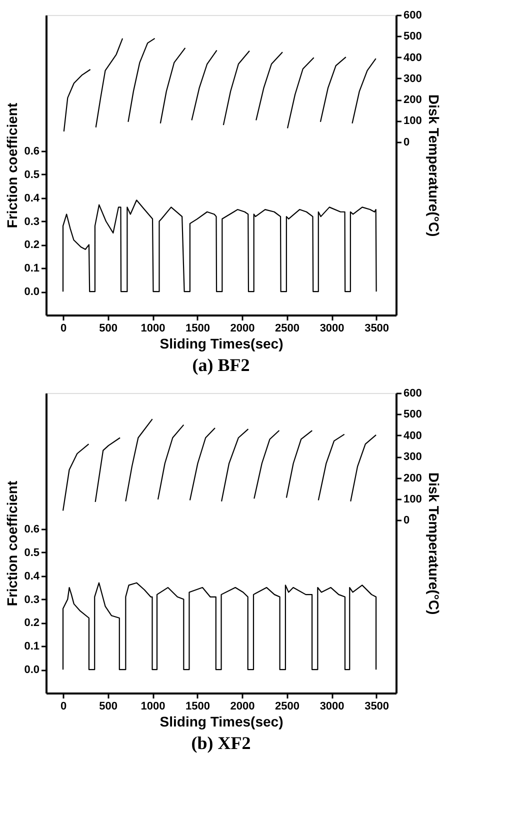 Image resolution: width=531 pixels, height=836 pixels. Describe the element at coordinates (221, 365) in the screenshot. I see `text: (a) BF2` at that location.